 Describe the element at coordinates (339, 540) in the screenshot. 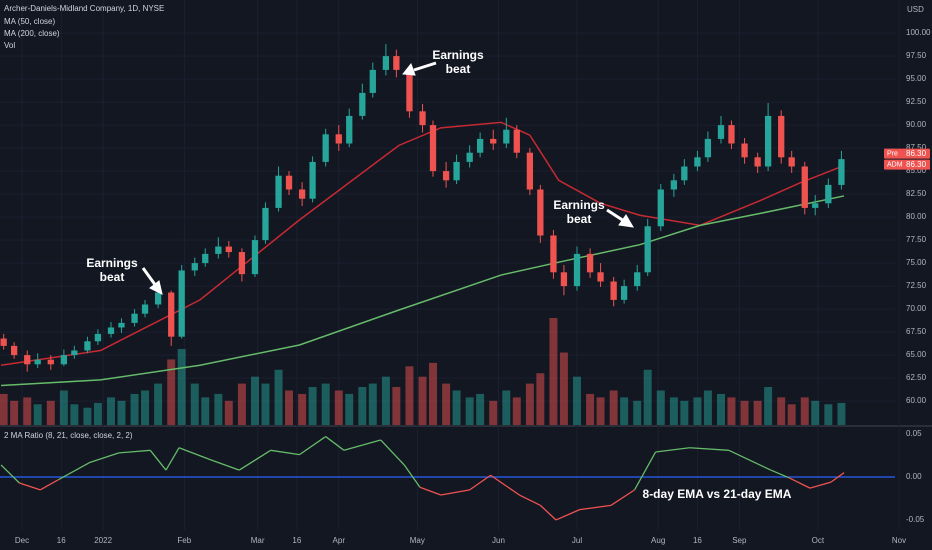

I see `x-tick-label: Apr` at that location.